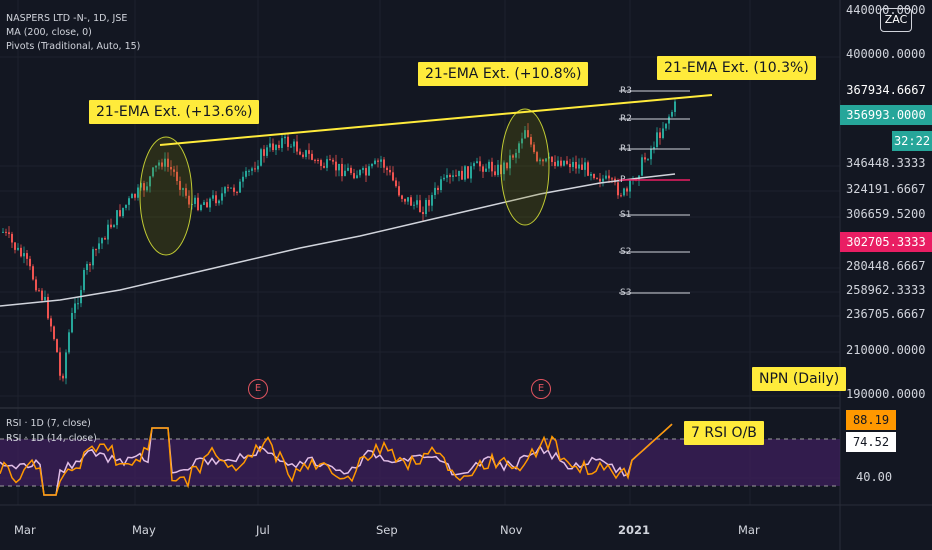 The image size is (932, 550). Describe the element at coordinates (736, 68) in the screenshot. I see `callout-ema-3: 21-EMA Ext. (10.3%)` at that location.